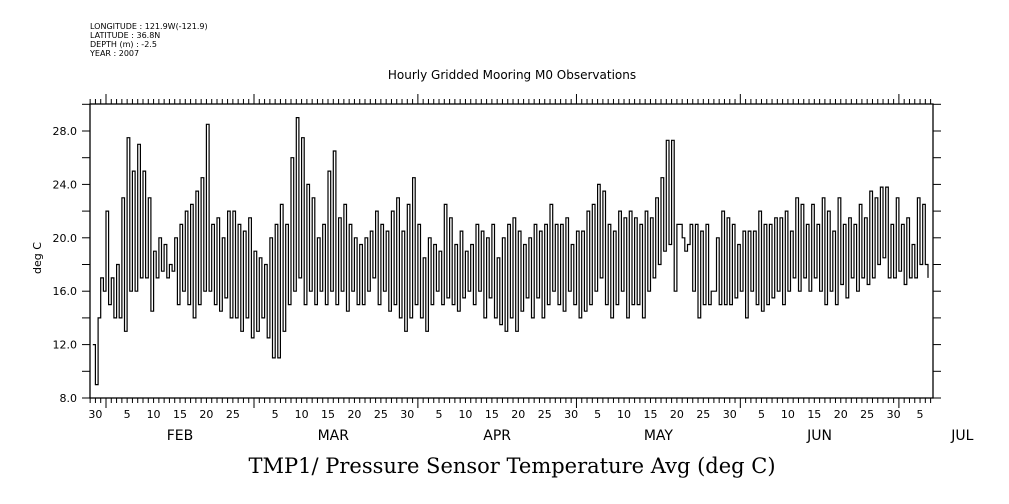  I want to click on x-month-label: MAR, so click(334, 436).